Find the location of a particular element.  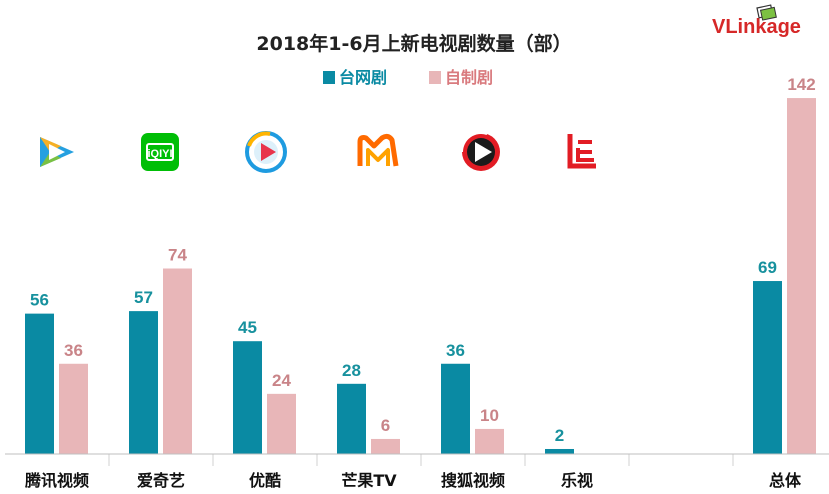

legend: 台网剧 自制剧 is located at coordinates (408, 77).